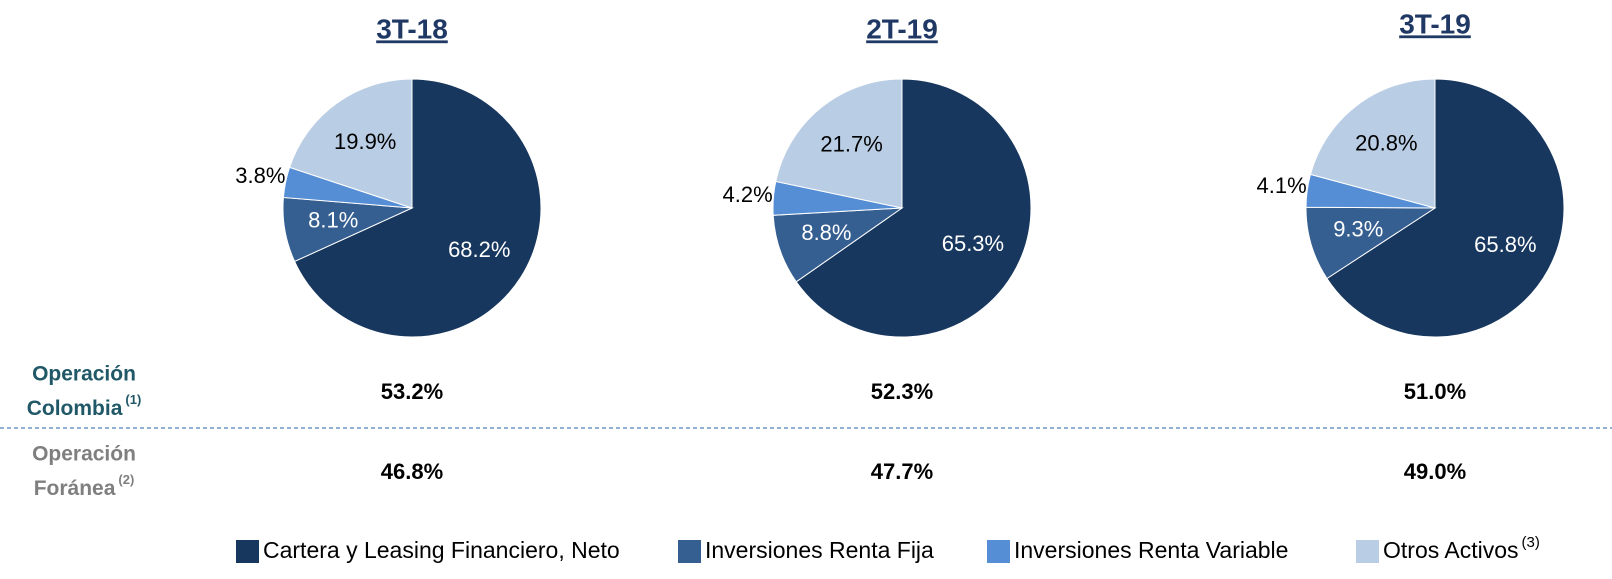  What do you see at coordinates (365, 141) in the screenshot?
I see `data-label: 19.9%` at bounding box center [365, 141].